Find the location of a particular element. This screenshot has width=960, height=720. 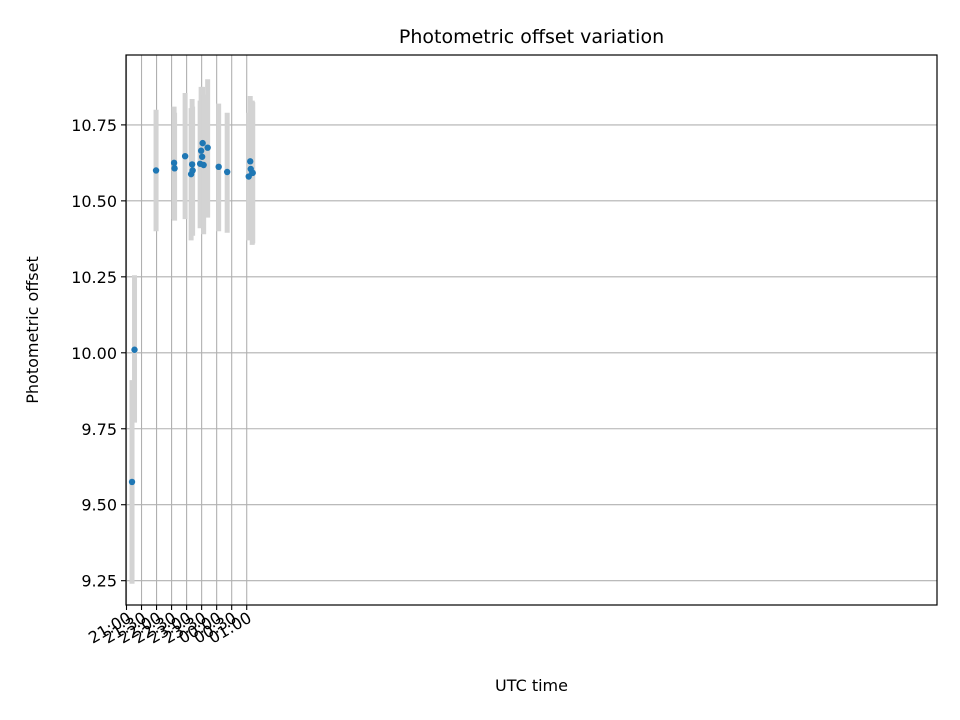

y-tick-label: 10.00 is located at coordinates (94, 353).